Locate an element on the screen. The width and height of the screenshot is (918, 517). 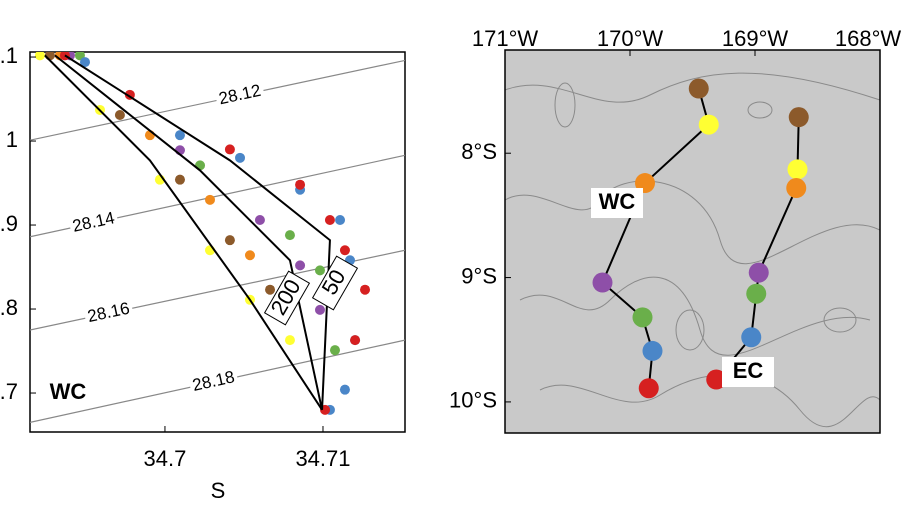
group-label: EC is located at coordinates (748, 370).